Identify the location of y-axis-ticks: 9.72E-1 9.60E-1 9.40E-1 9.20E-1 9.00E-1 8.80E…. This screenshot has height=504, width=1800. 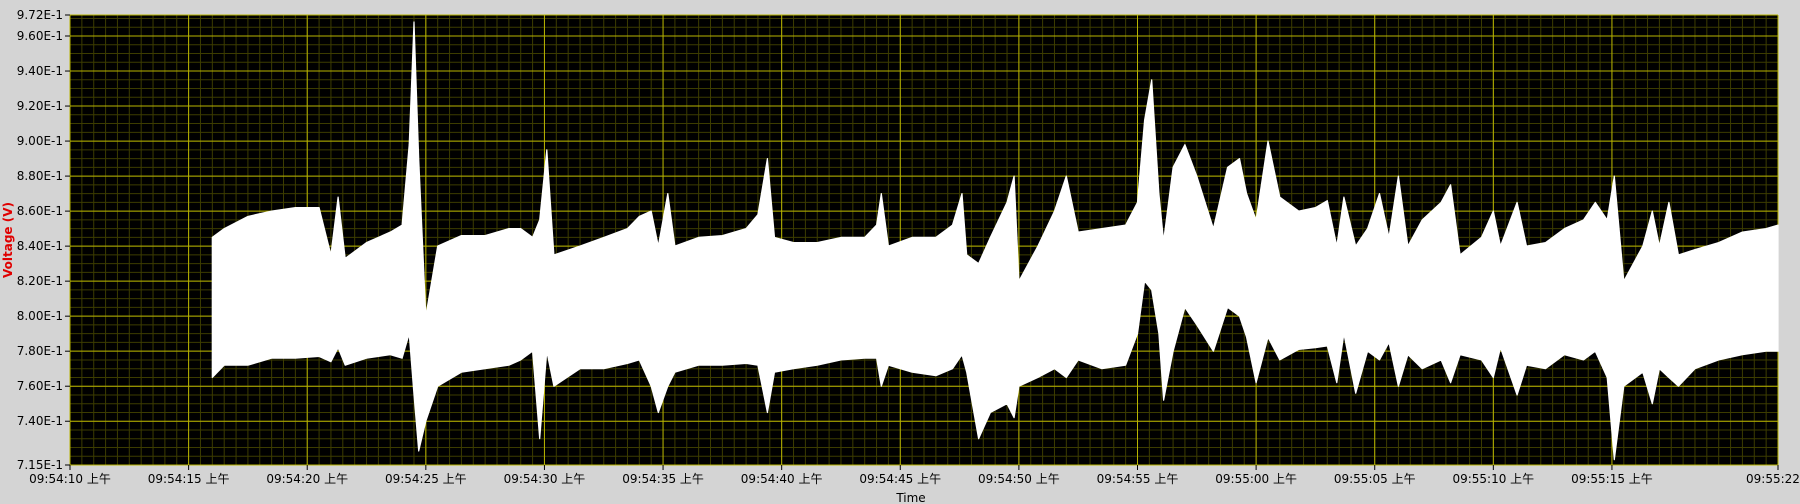
(43, 240).